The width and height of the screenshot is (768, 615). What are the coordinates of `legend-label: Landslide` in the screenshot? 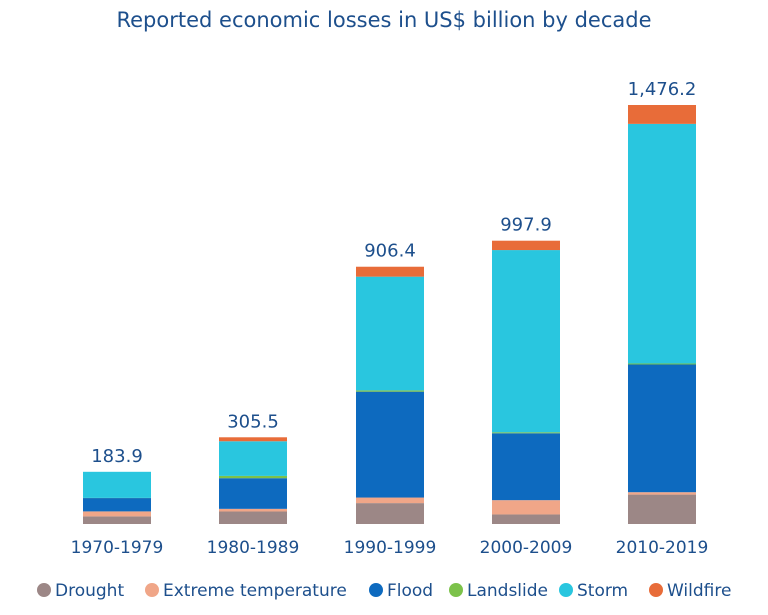 It's located at (507, 591).